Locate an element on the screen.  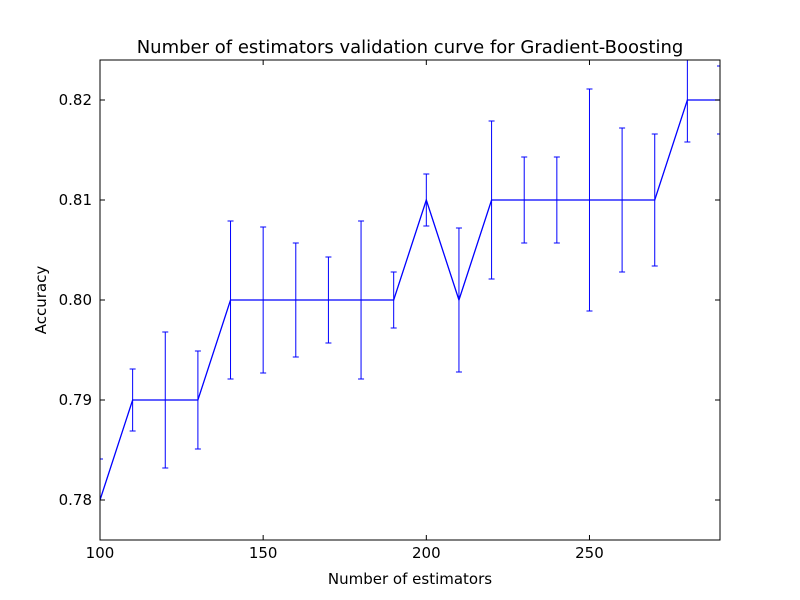
y-tick-label: 0.80 is located at coordinates (75, 300).